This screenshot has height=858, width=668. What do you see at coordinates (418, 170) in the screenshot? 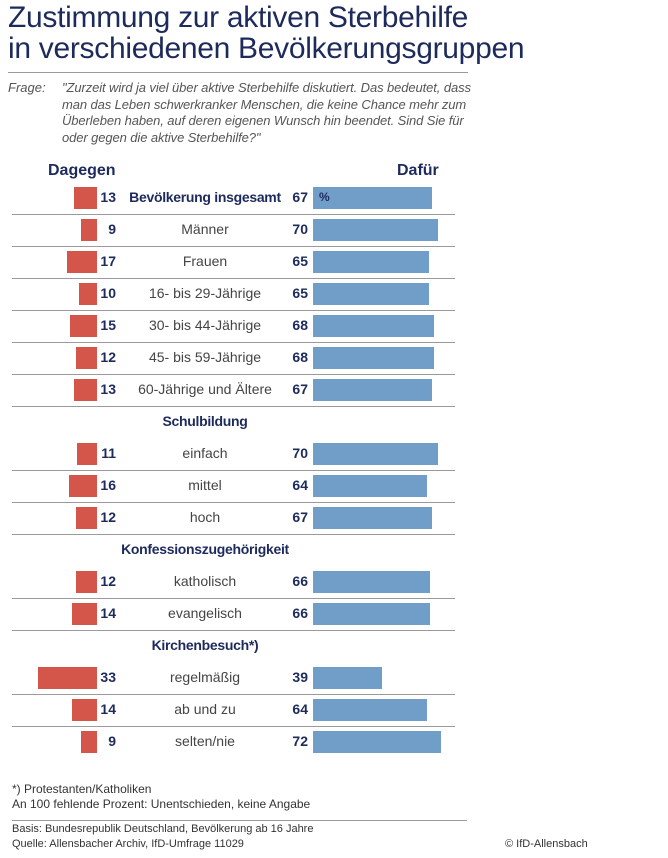
I see `legend-dafuer: Dafür` at bounding box center [418, 170].